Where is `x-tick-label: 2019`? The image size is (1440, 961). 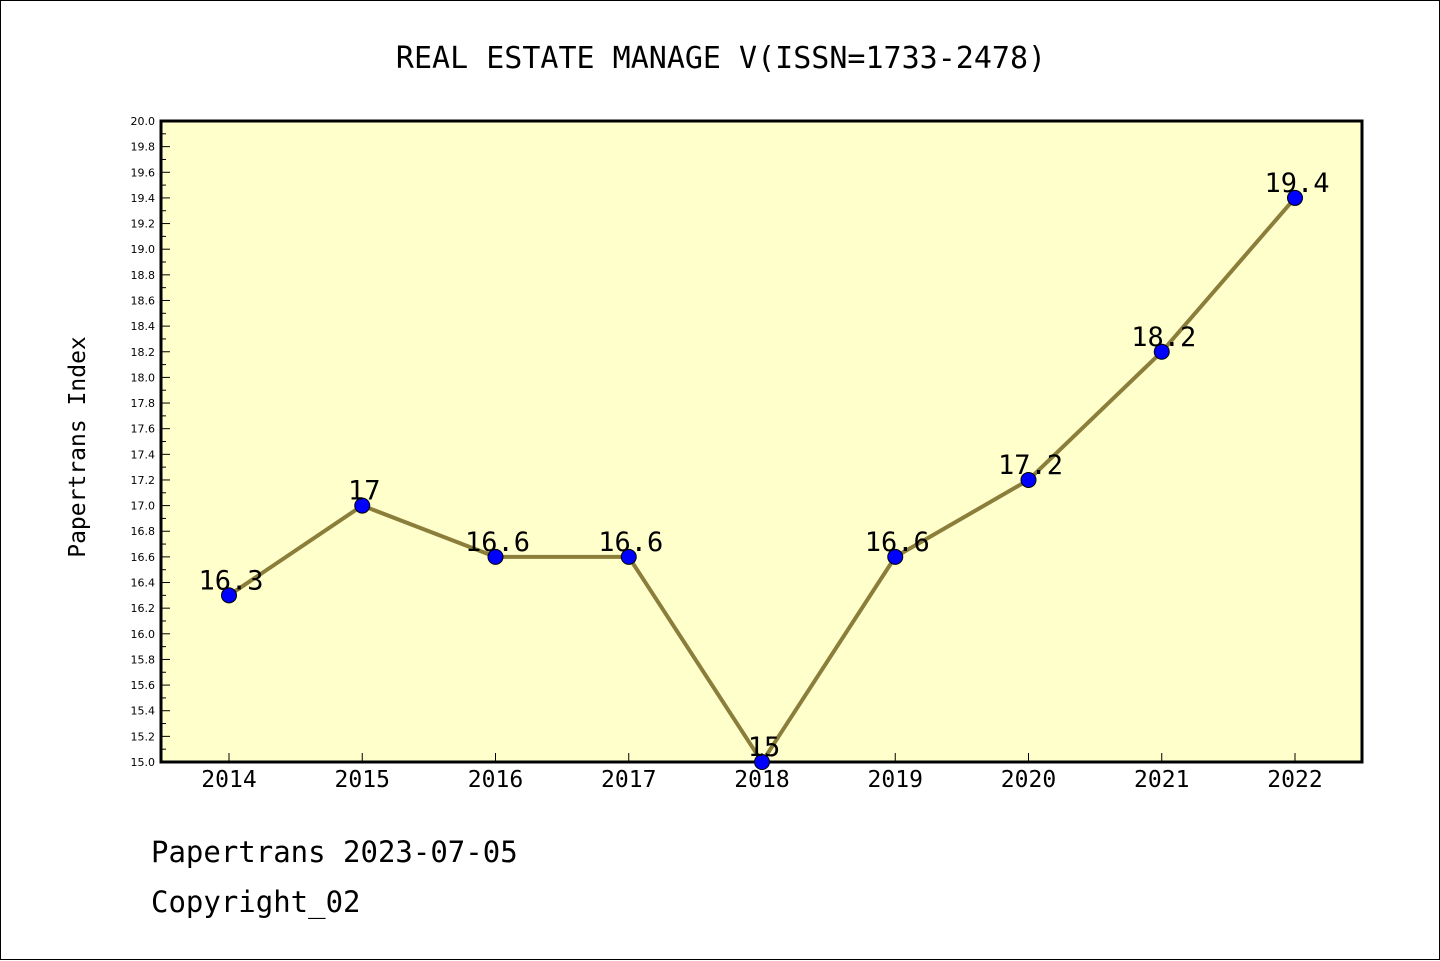 x-tick-label: 2019 is located at coordinates (895, 780).